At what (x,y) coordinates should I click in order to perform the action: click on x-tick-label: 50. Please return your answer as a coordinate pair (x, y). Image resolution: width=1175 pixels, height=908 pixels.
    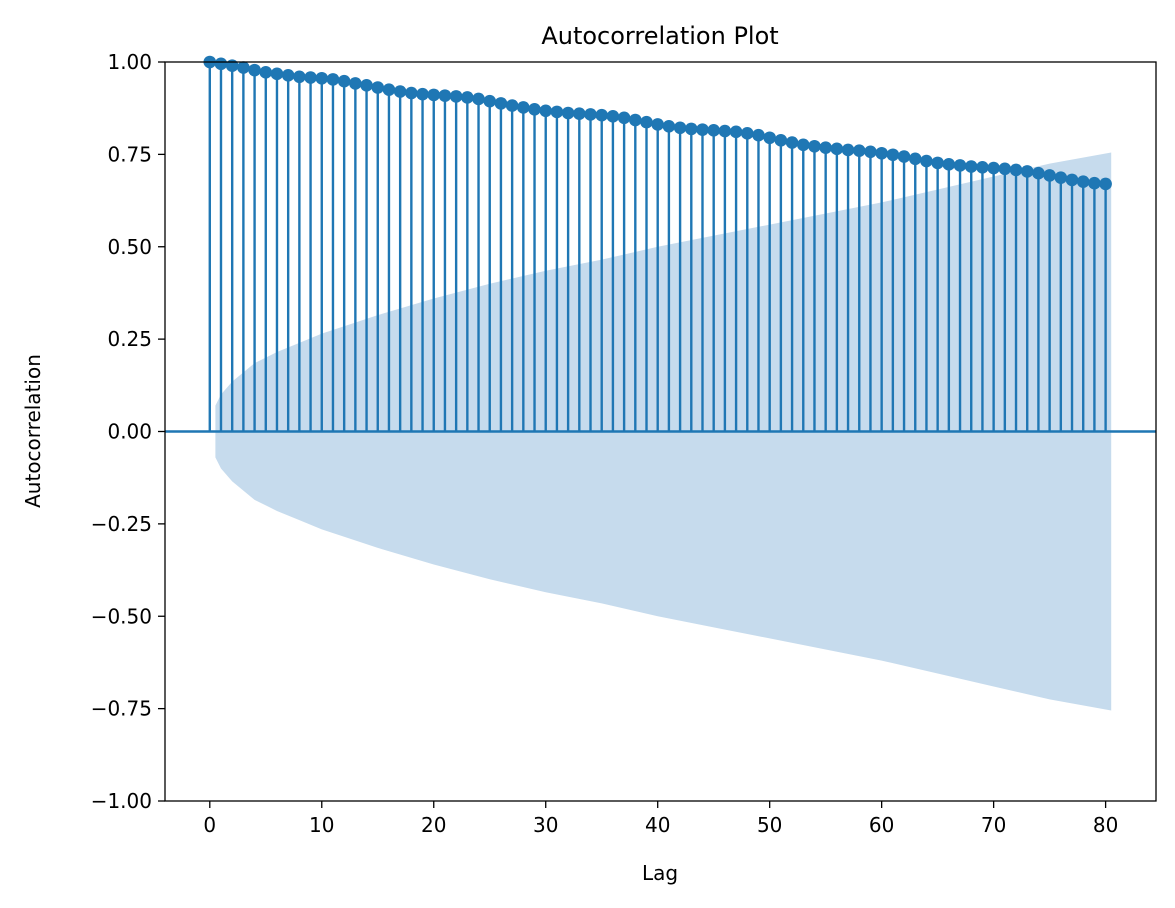
    Looking at the image, I should click on (769, 825).